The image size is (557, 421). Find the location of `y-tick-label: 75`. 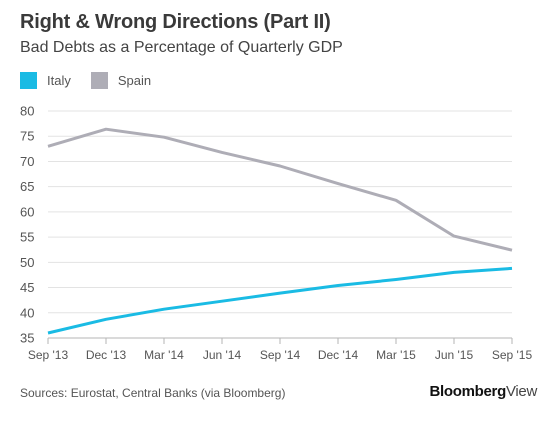

y-tick-label: 75 is located at coordinates (27, 136).